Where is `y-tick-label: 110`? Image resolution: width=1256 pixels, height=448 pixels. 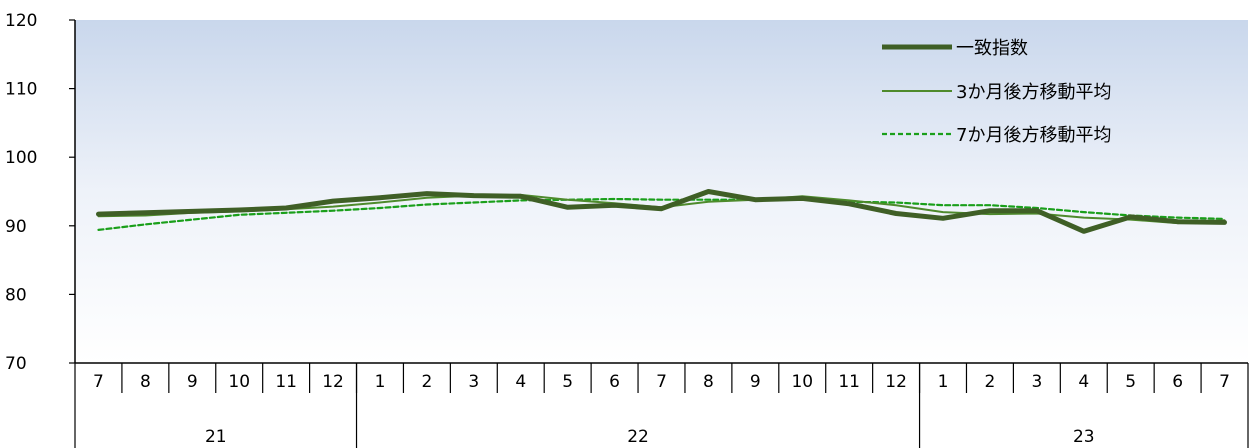
y-tick-label: 110 is located at coordinates (21, 90).